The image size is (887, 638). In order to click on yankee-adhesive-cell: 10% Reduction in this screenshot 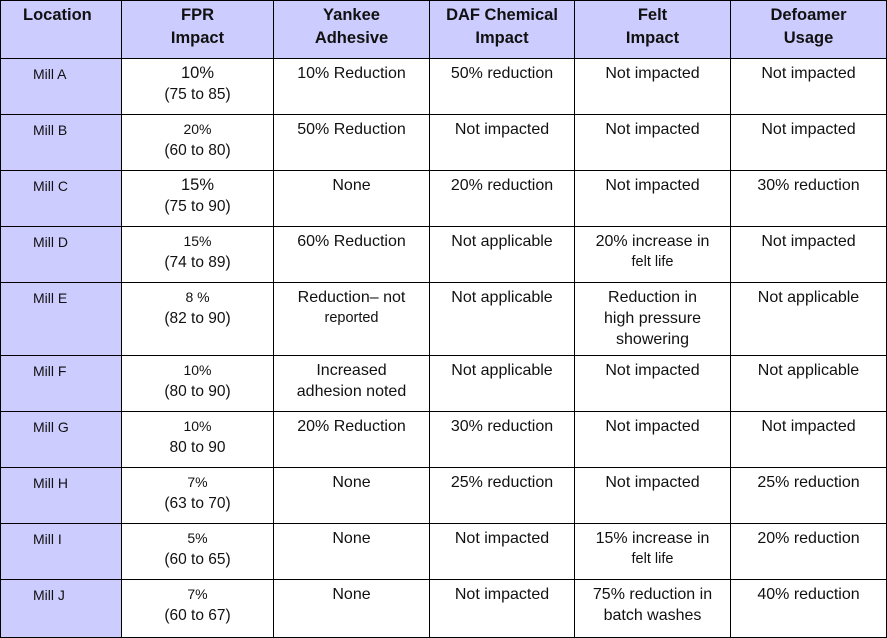, I will do `click(351, 86)`.